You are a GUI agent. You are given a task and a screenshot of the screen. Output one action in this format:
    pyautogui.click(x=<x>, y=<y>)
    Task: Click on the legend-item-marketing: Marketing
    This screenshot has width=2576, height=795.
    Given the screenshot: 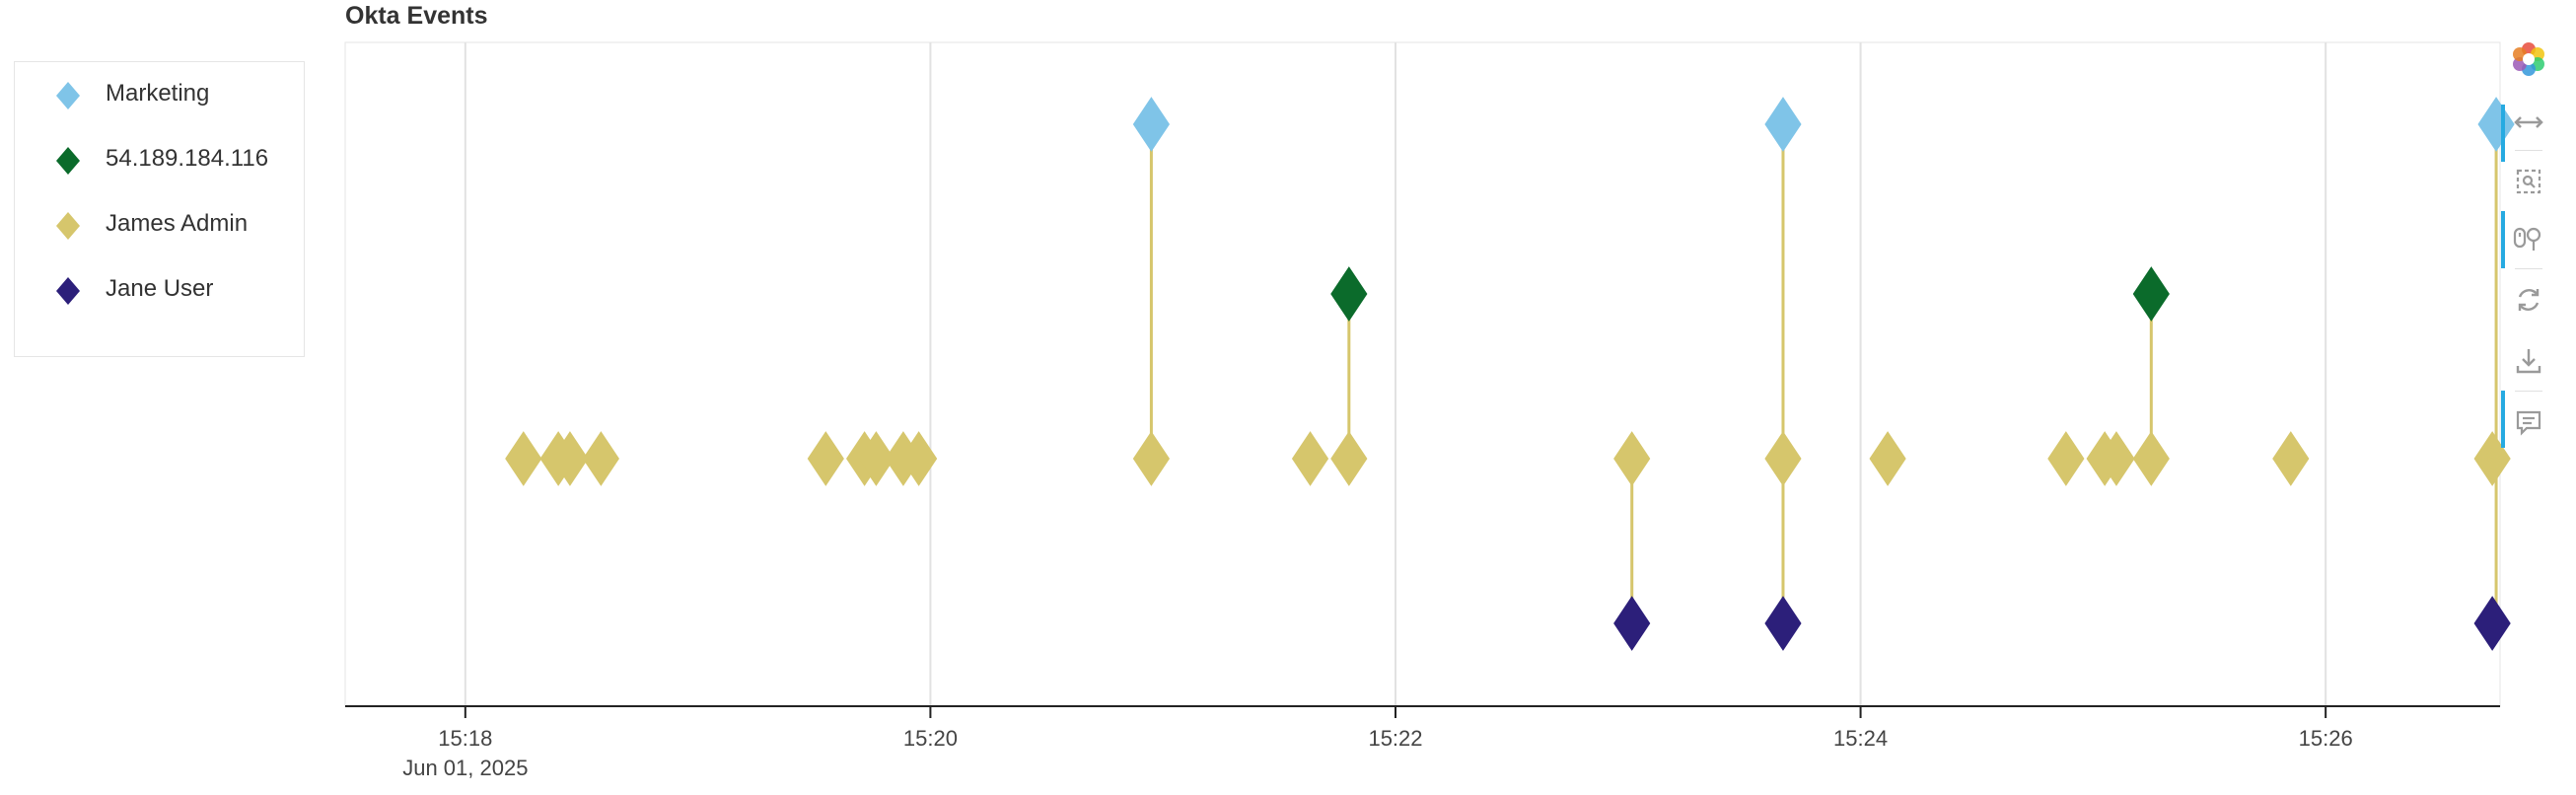 What is the action you would take?
    pyautogui.click(x=159, y=94)
    